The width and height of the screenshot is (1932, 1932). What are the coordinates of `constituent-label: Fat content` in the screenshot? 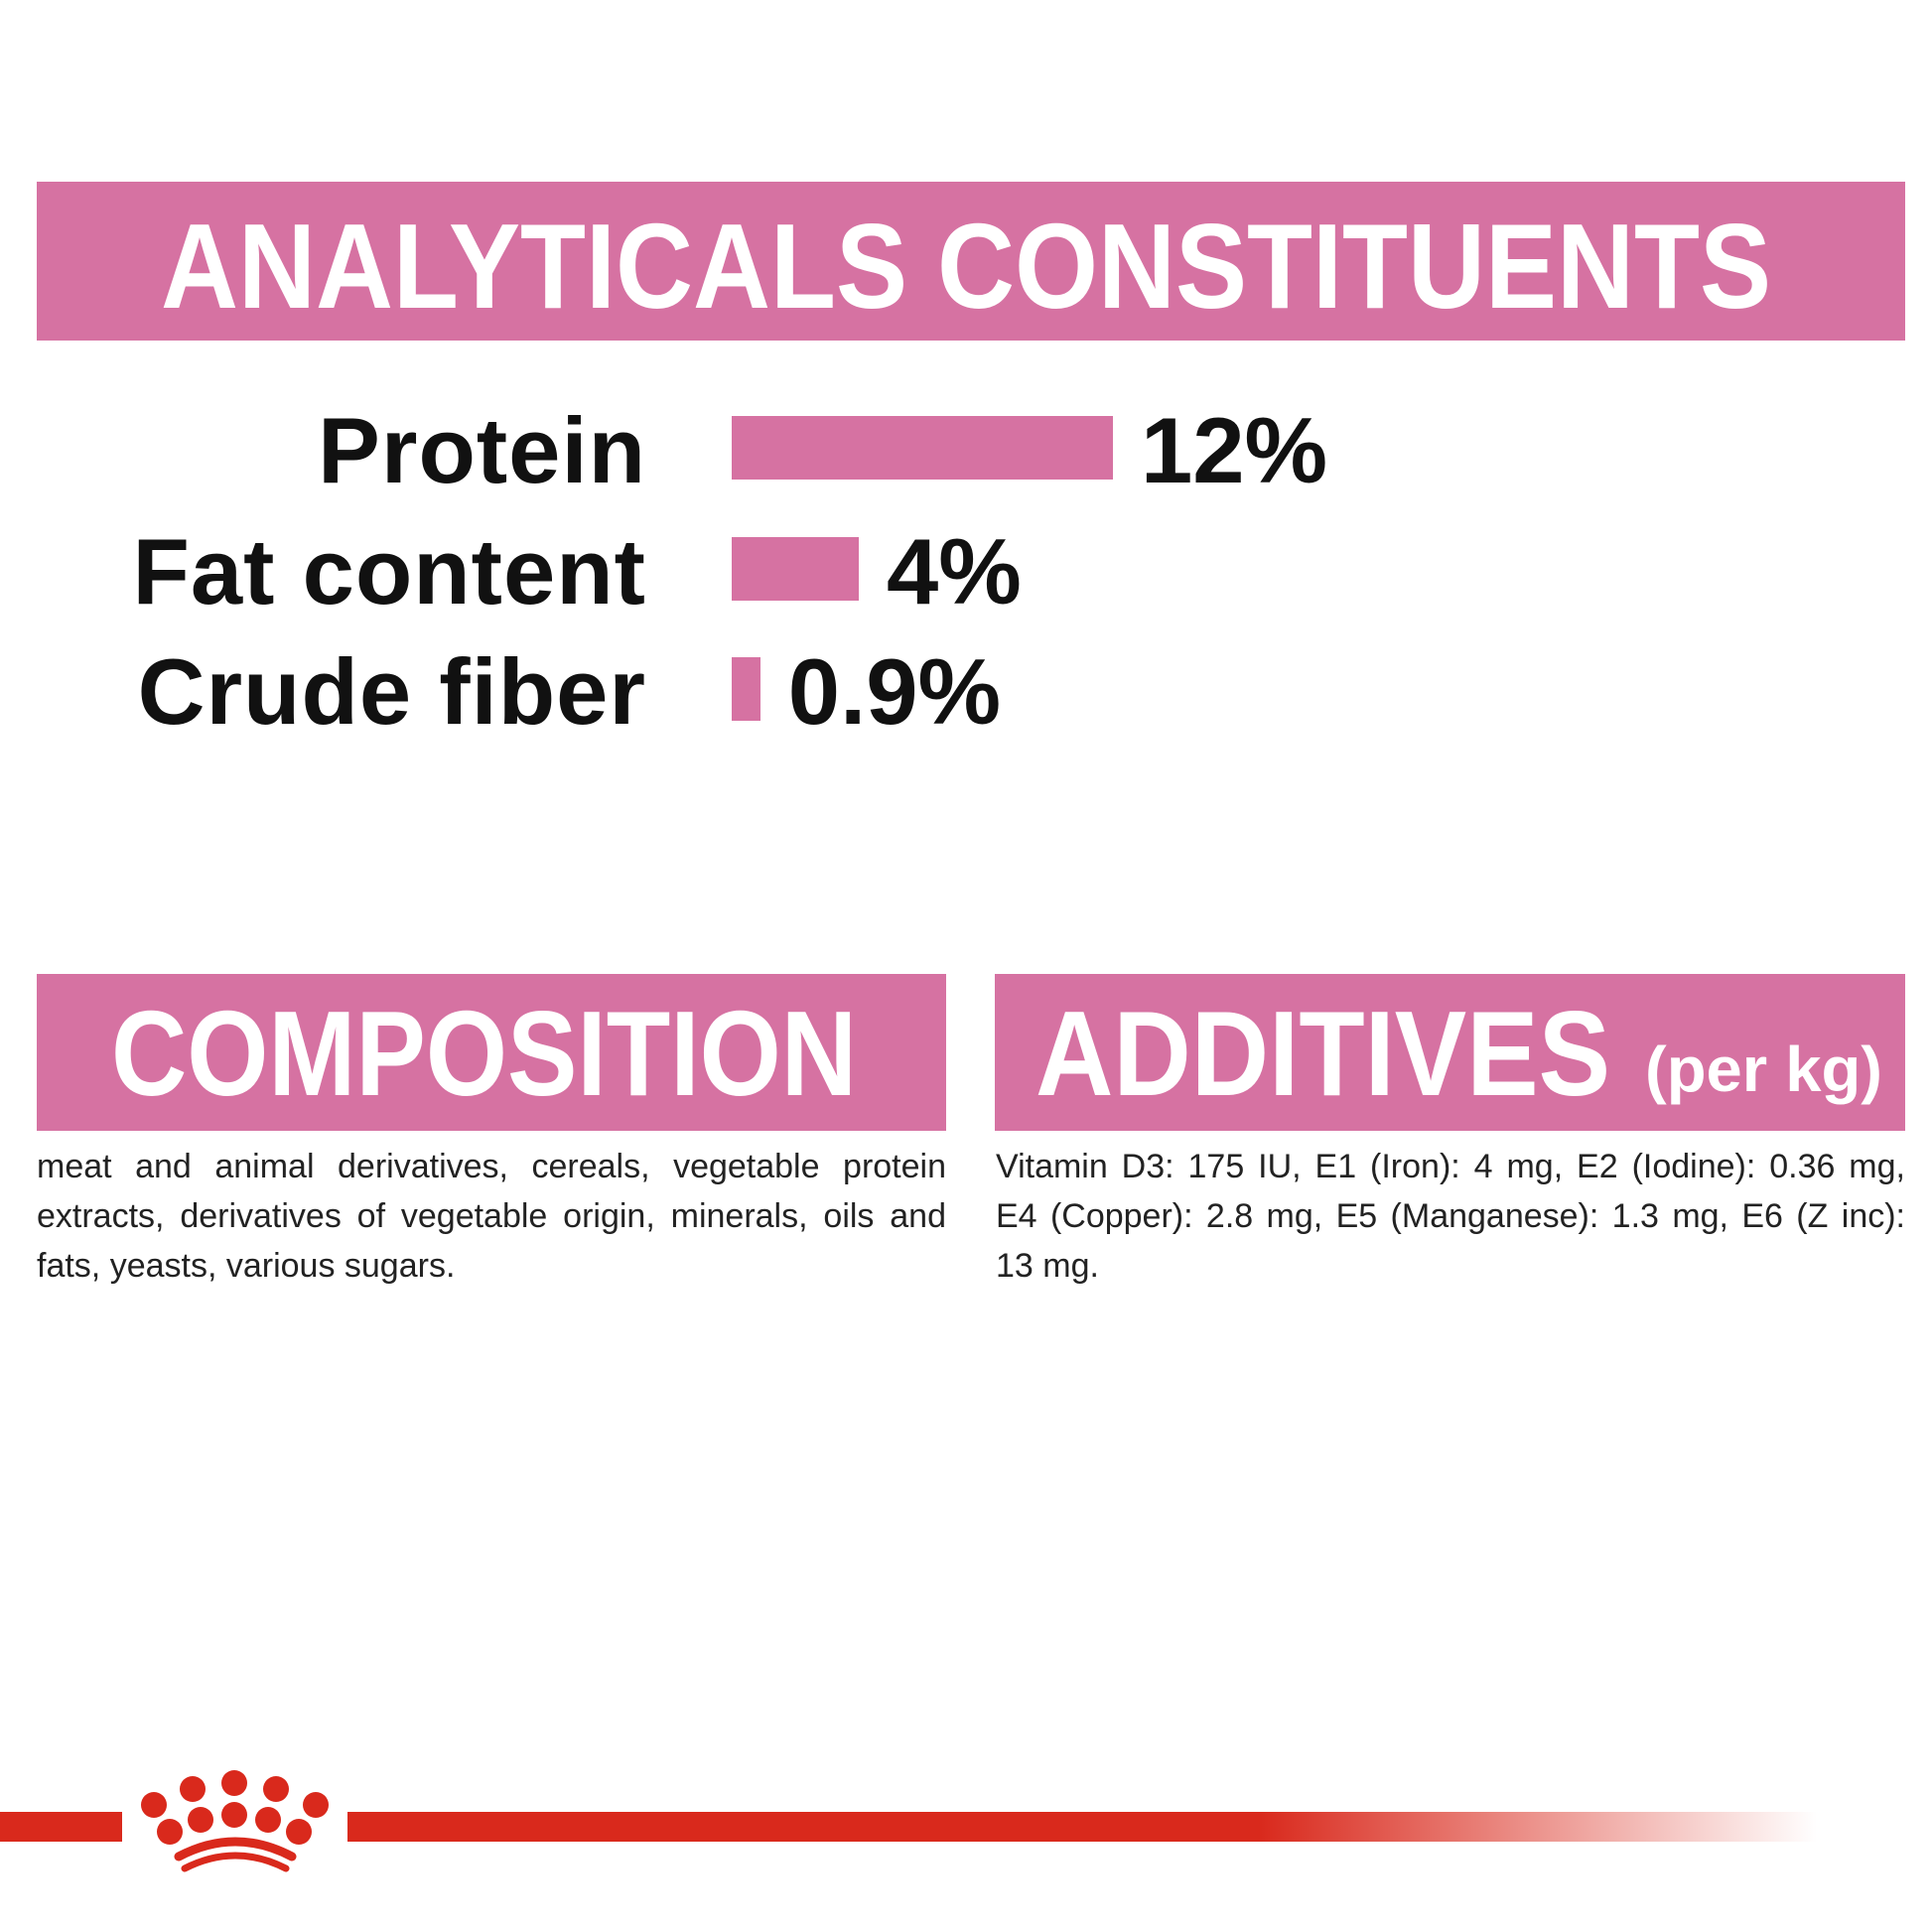 It's located at (389, 571).